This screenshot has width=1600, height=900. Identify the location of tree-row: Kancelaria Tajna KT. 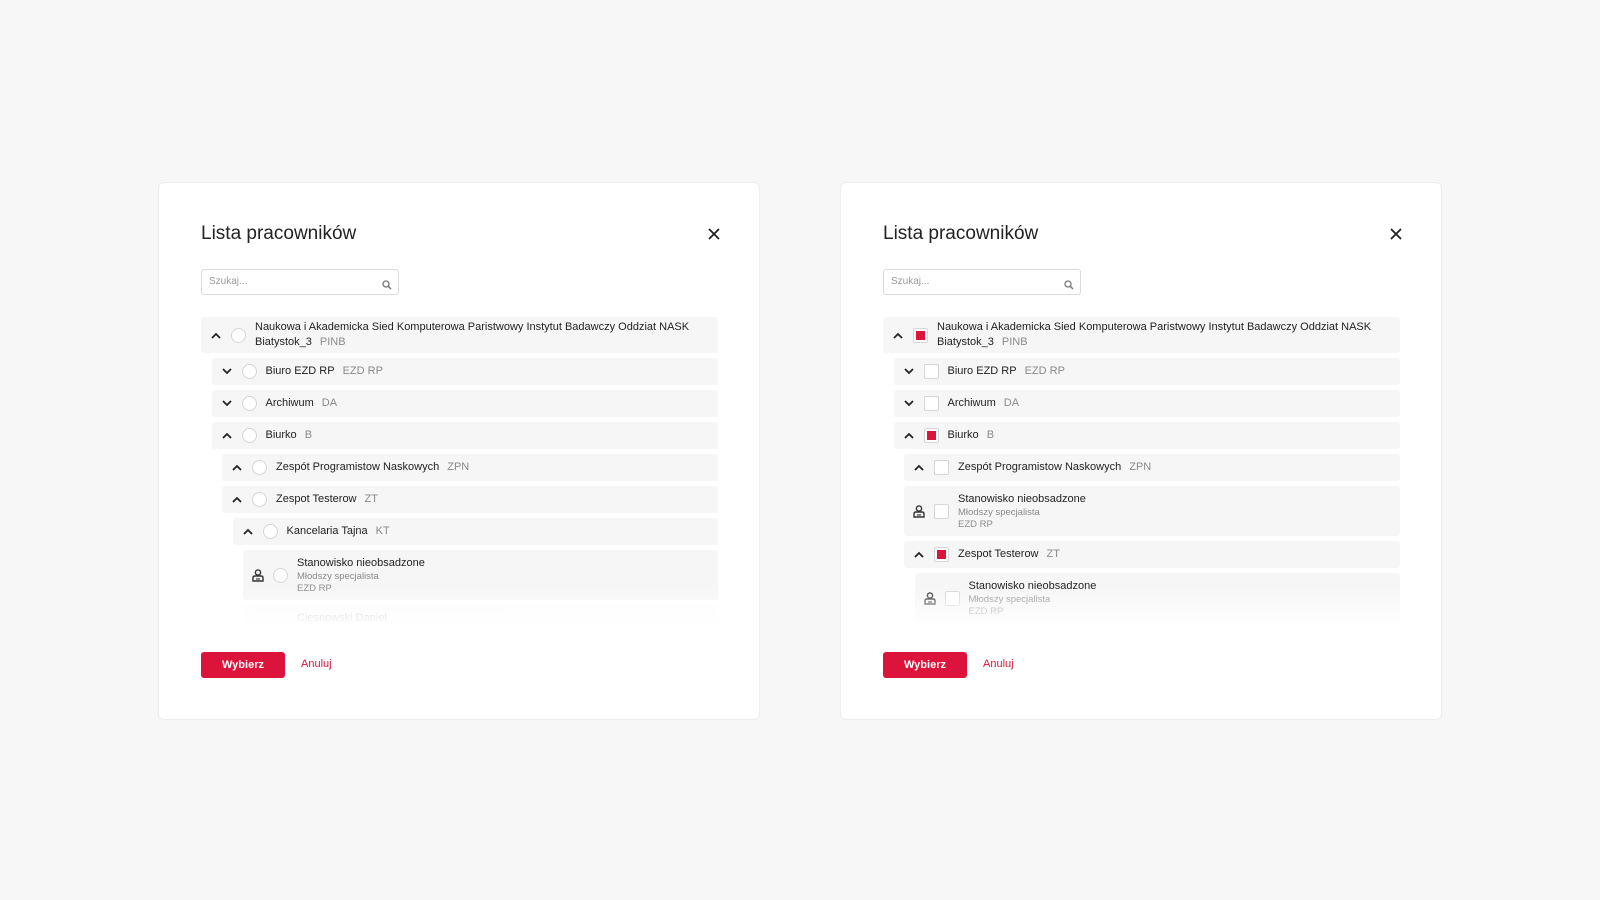
(475, 531).